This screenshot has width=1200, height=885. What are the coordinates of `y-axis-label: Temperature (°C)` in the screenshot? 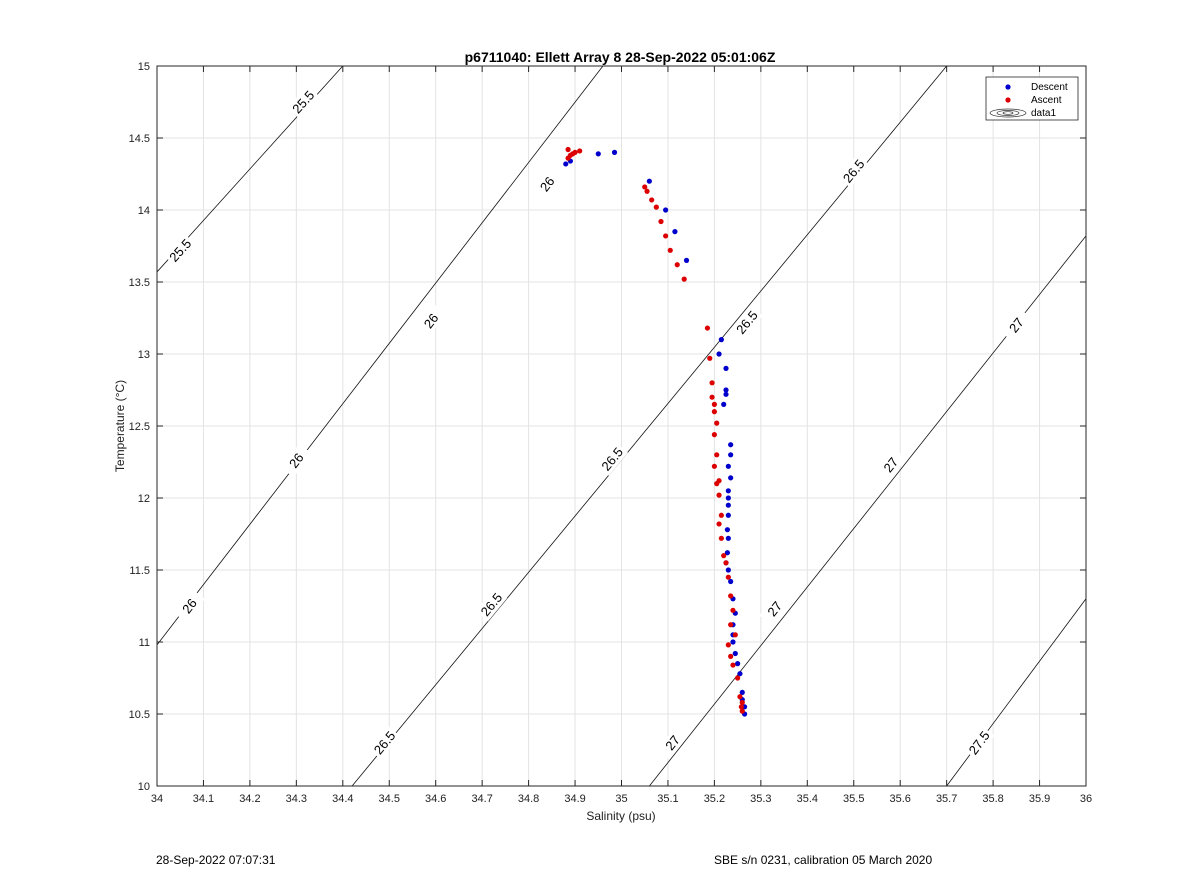 It's located at (120, 426).